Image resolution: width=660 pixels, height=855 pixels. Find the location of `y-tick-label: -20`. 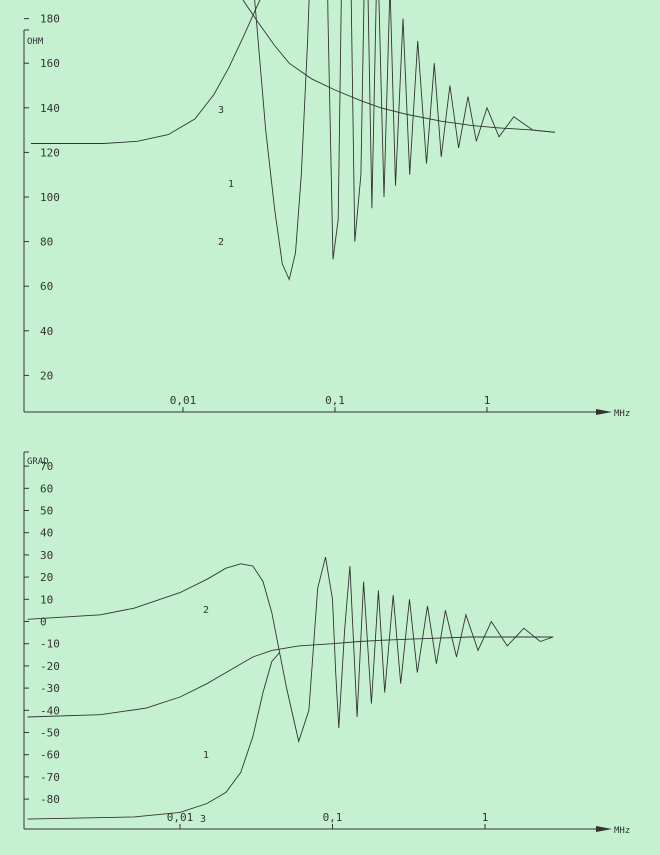

y-tick-label: -20 is located at coordinates (50, 666).